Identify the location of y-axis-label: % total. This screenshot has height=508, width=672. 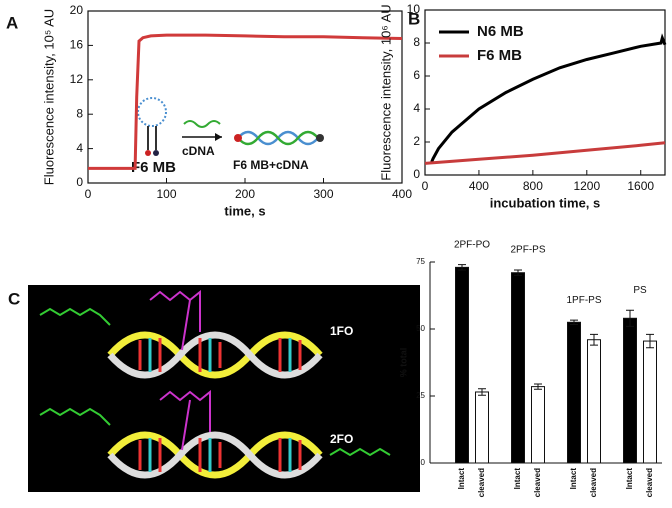
(403, 363).